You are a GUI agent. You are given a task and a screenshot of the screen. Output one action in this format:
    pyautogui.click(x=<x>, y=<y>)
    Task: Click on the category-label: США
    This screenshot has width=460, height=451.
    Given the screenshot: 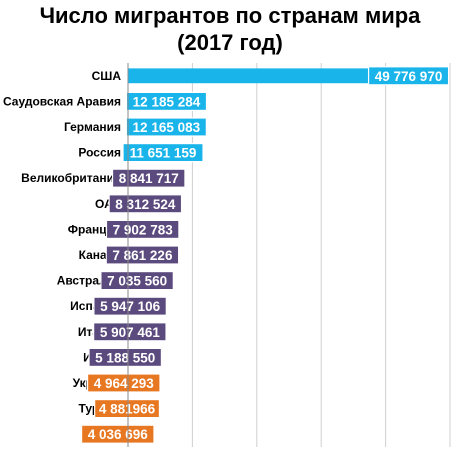 What is the action you would take?
    pyautogui.click(x=107, y=76)
    